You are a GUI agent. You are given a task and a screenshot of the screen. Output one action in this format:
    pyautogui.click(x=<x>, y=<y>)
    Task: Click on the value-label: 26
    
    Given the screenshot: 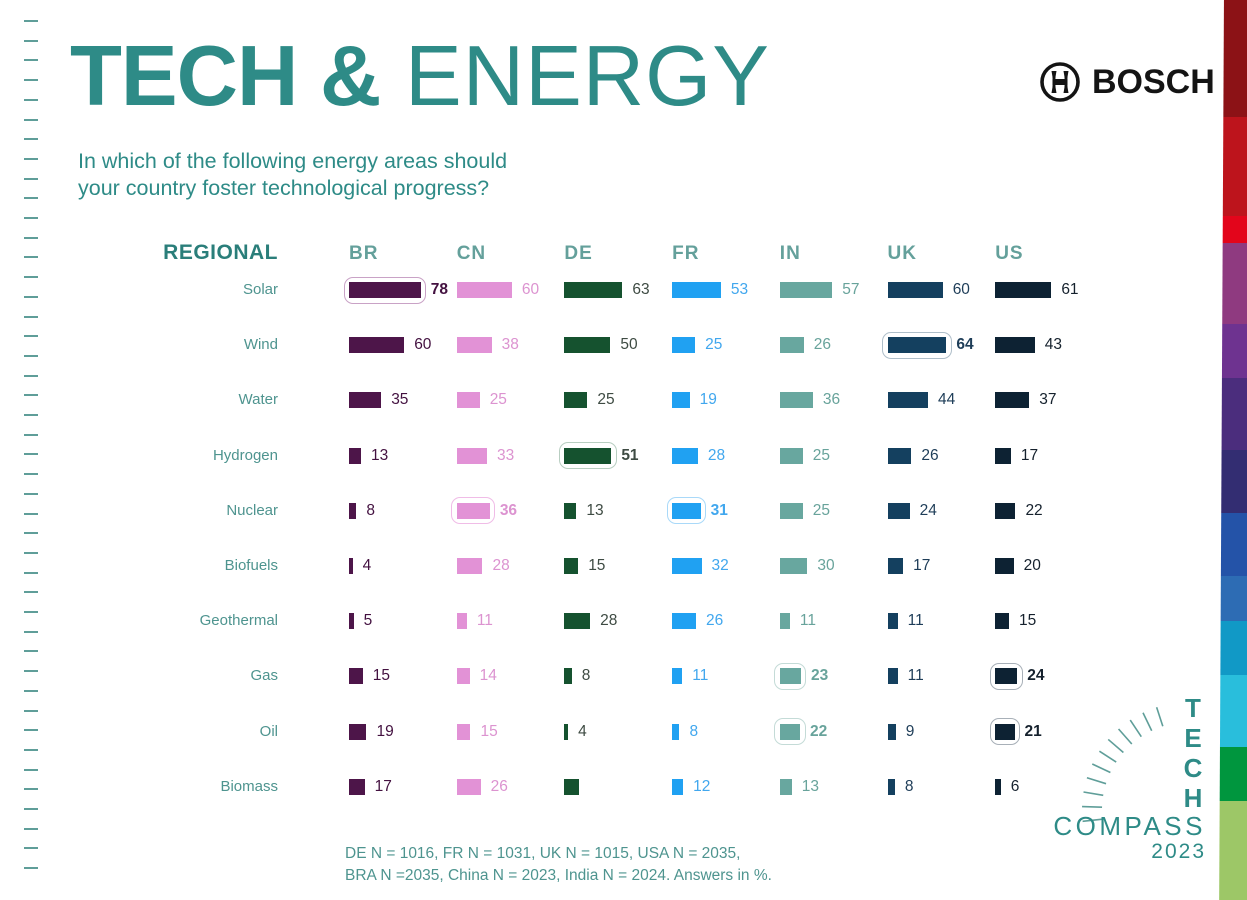 What is the action you would take?
    pyautogui.click(x=822, y=345)
    